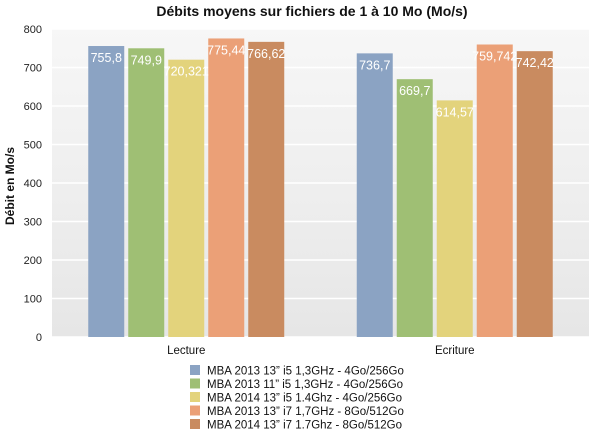 This screenshot has height=435, width=590. What do you see at coordinates (374, 65) in the screenshot?
I see `bar-value-label: 736,7` at bounding box center [374, 65].